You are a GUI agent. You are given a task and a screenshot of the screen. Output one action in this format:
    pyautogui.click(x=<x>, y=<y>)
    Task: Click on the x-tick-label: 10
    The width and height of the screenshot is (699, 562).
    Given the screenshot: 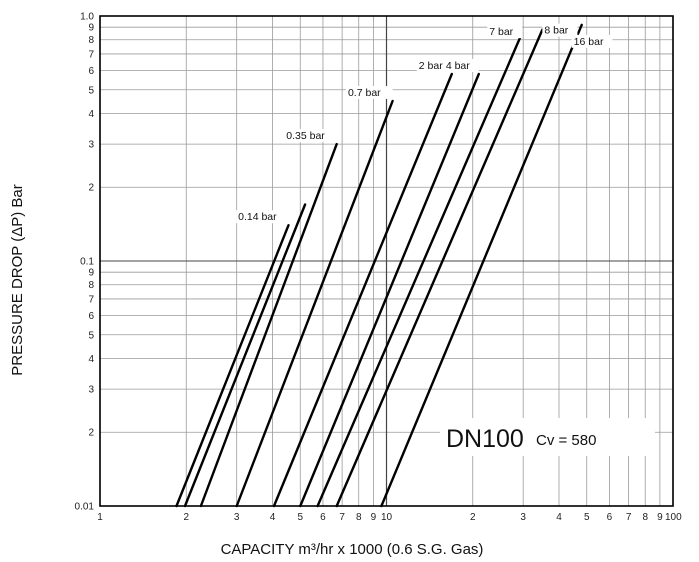 What is the action you would take?
    pyautogui.click(x=387, y=517)
    